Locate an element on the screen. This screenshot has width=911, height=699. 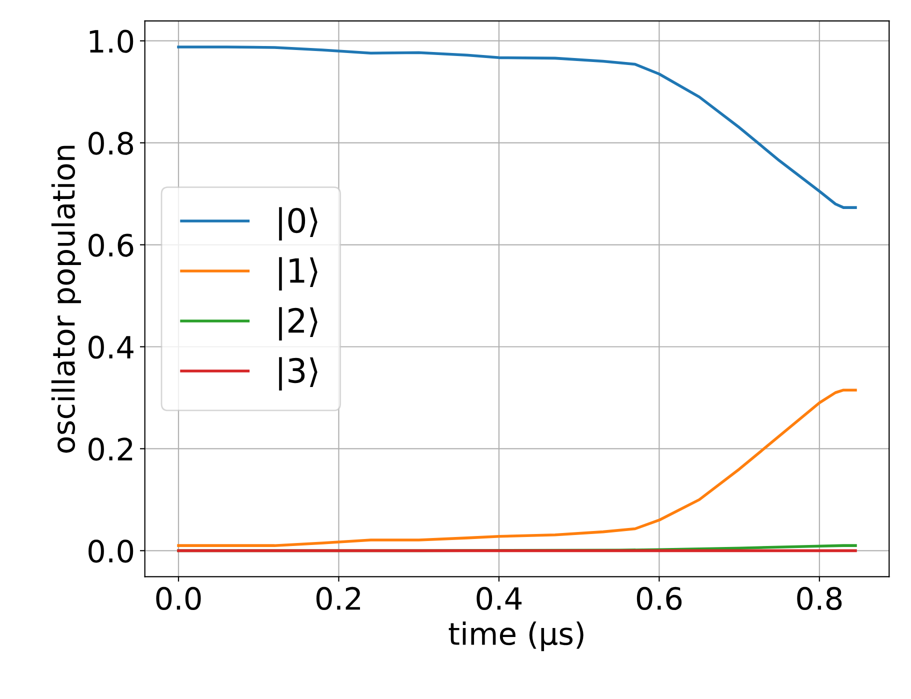
y-tick-label: 1.0 is located at coordinates (112, 41).